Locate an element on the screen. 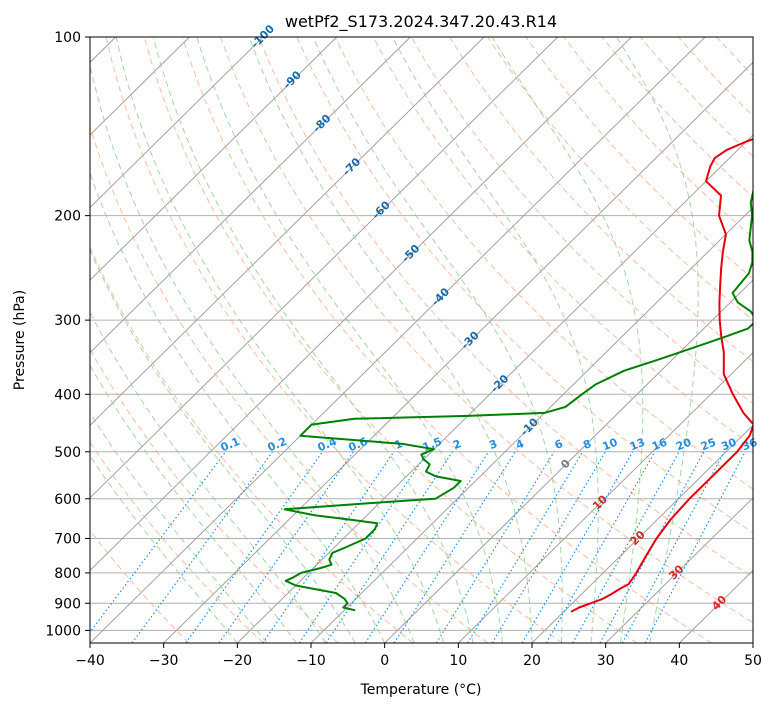  y-tick-label: 100 is located at coordinates (67, 38).